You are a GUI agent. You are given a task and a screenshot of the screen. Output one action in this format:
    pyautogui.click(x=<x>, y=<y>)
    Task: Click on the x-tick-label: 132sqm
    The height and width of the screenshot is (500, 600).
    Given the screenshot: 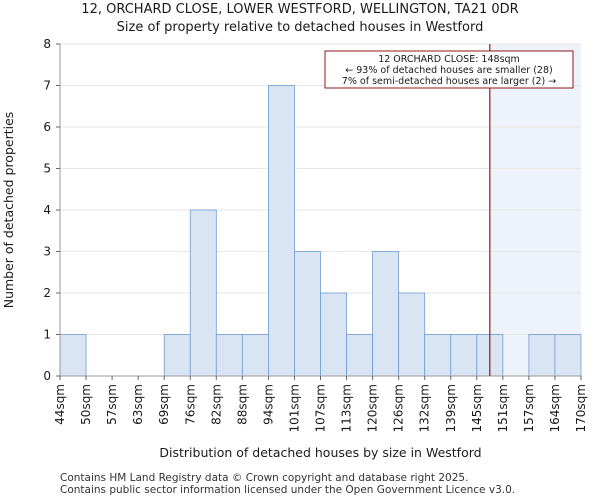 What is the action you would take?
    pyautogui.click(x=425, y=408)
    